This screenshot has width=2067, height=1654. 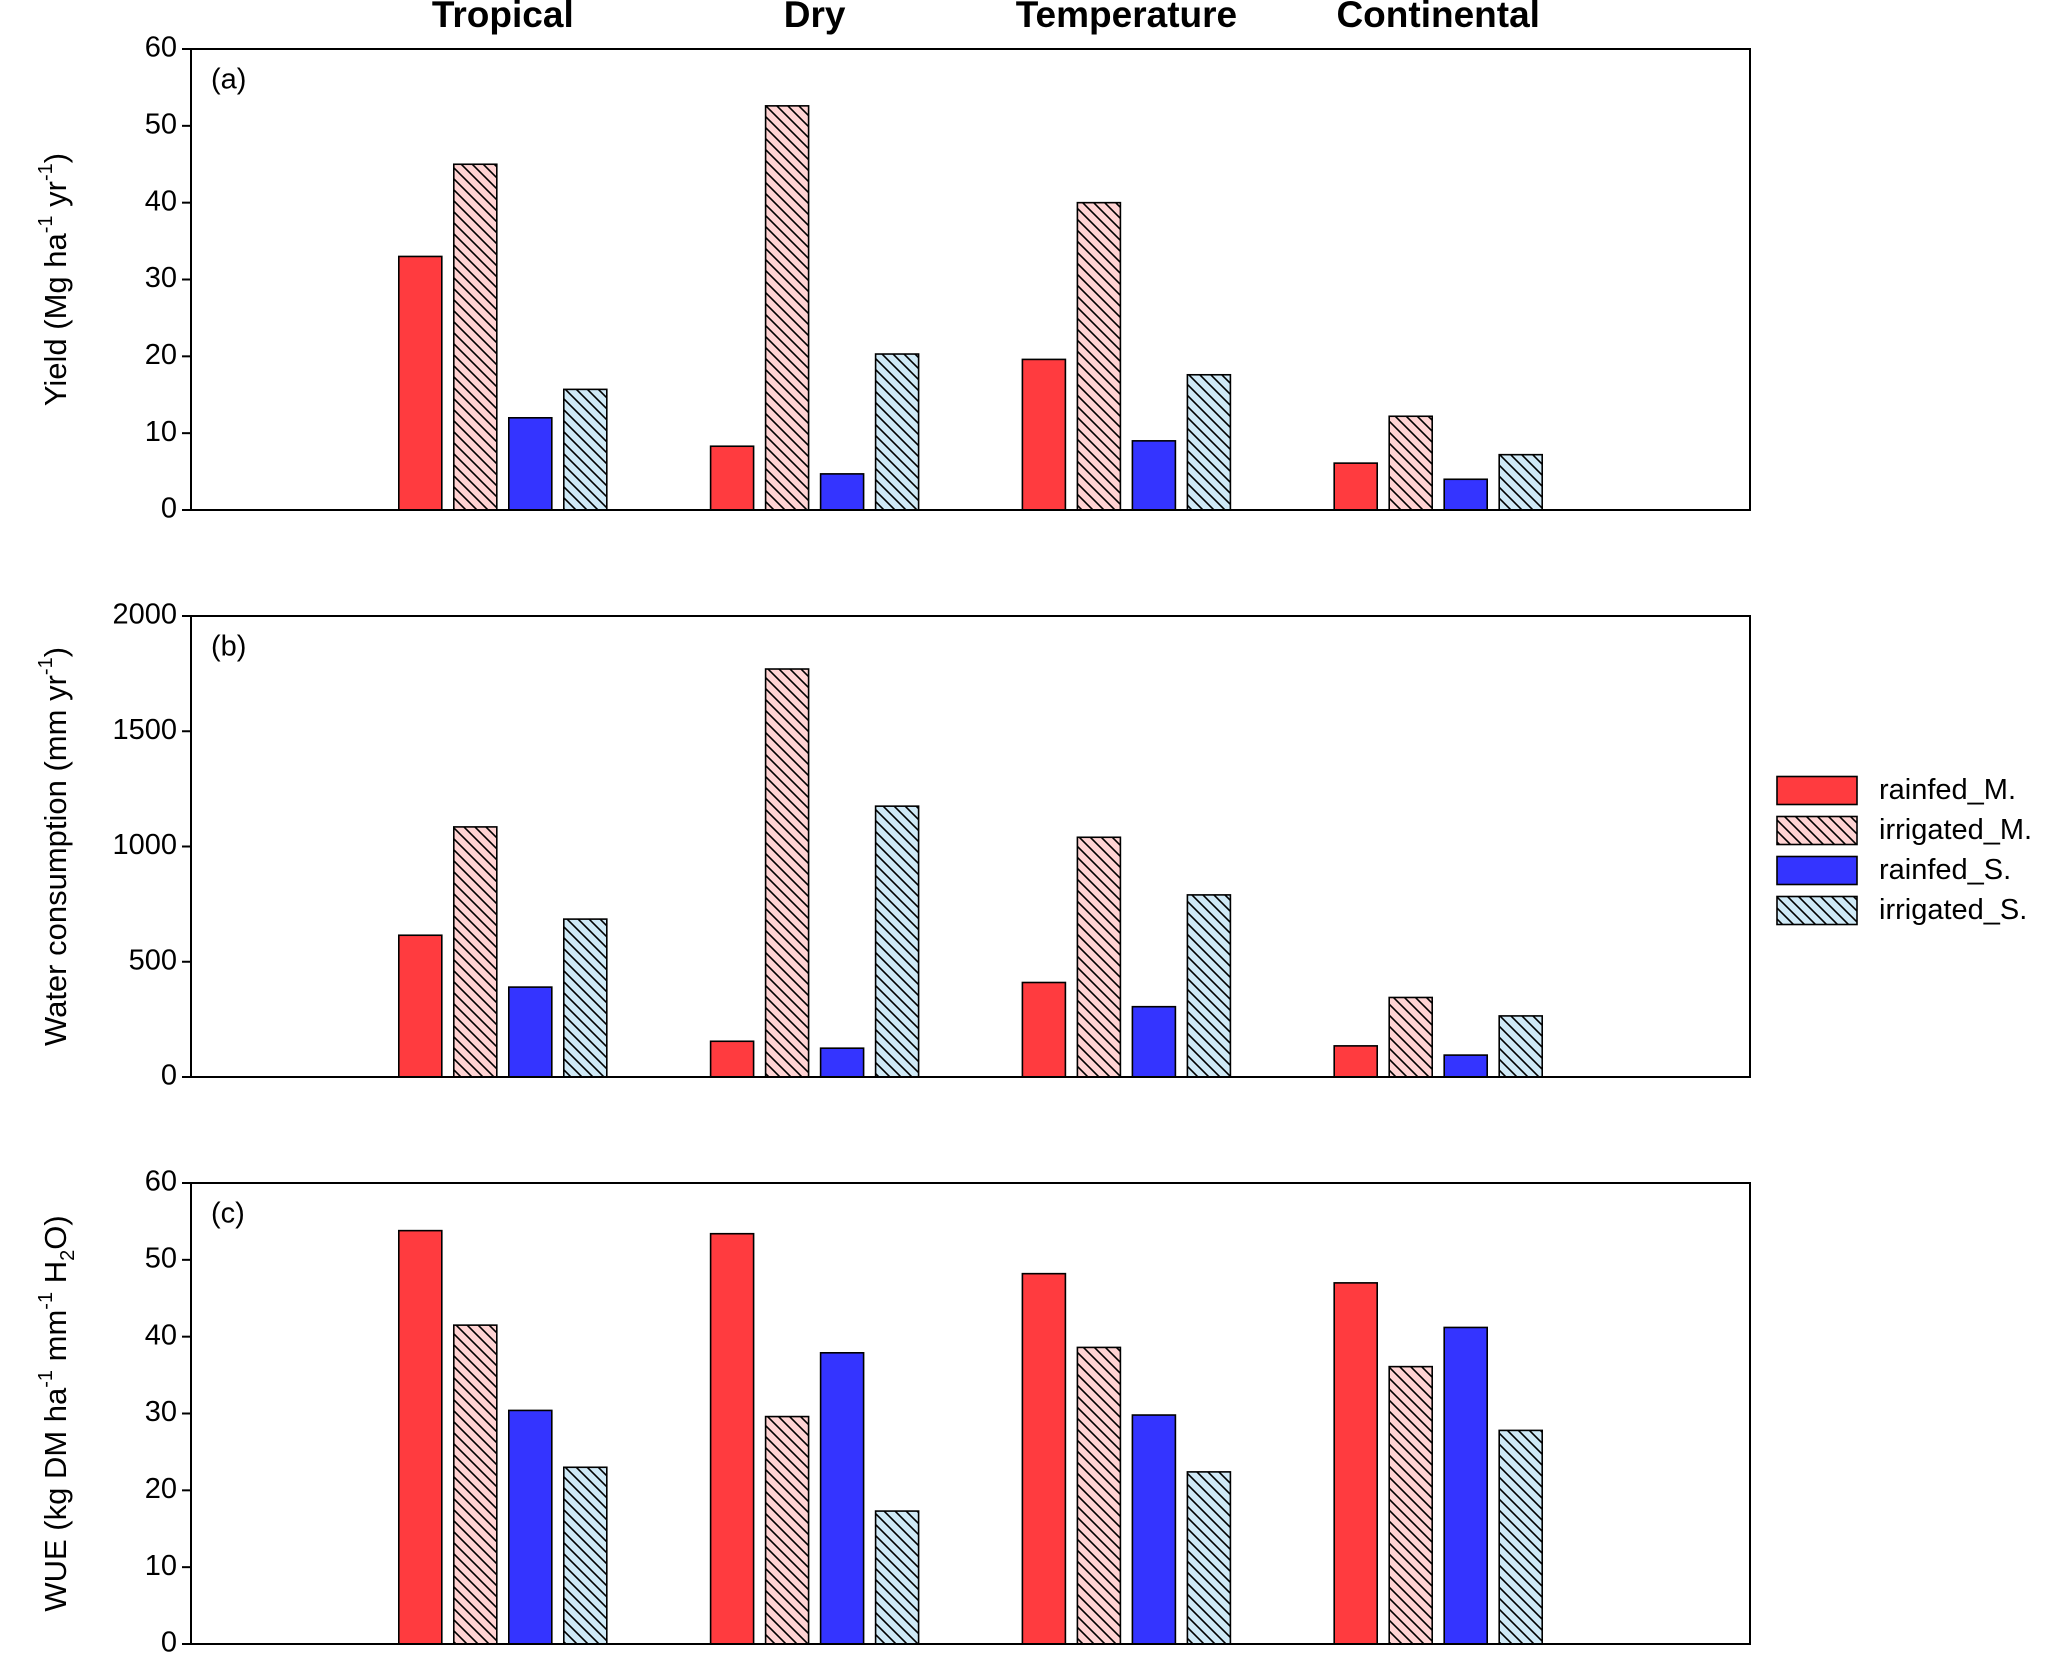 What do you see at coordinates (1953, 910) in the screenshot?
I see `legend-label: irrigated_S.` at bounding box center [1953, 910].